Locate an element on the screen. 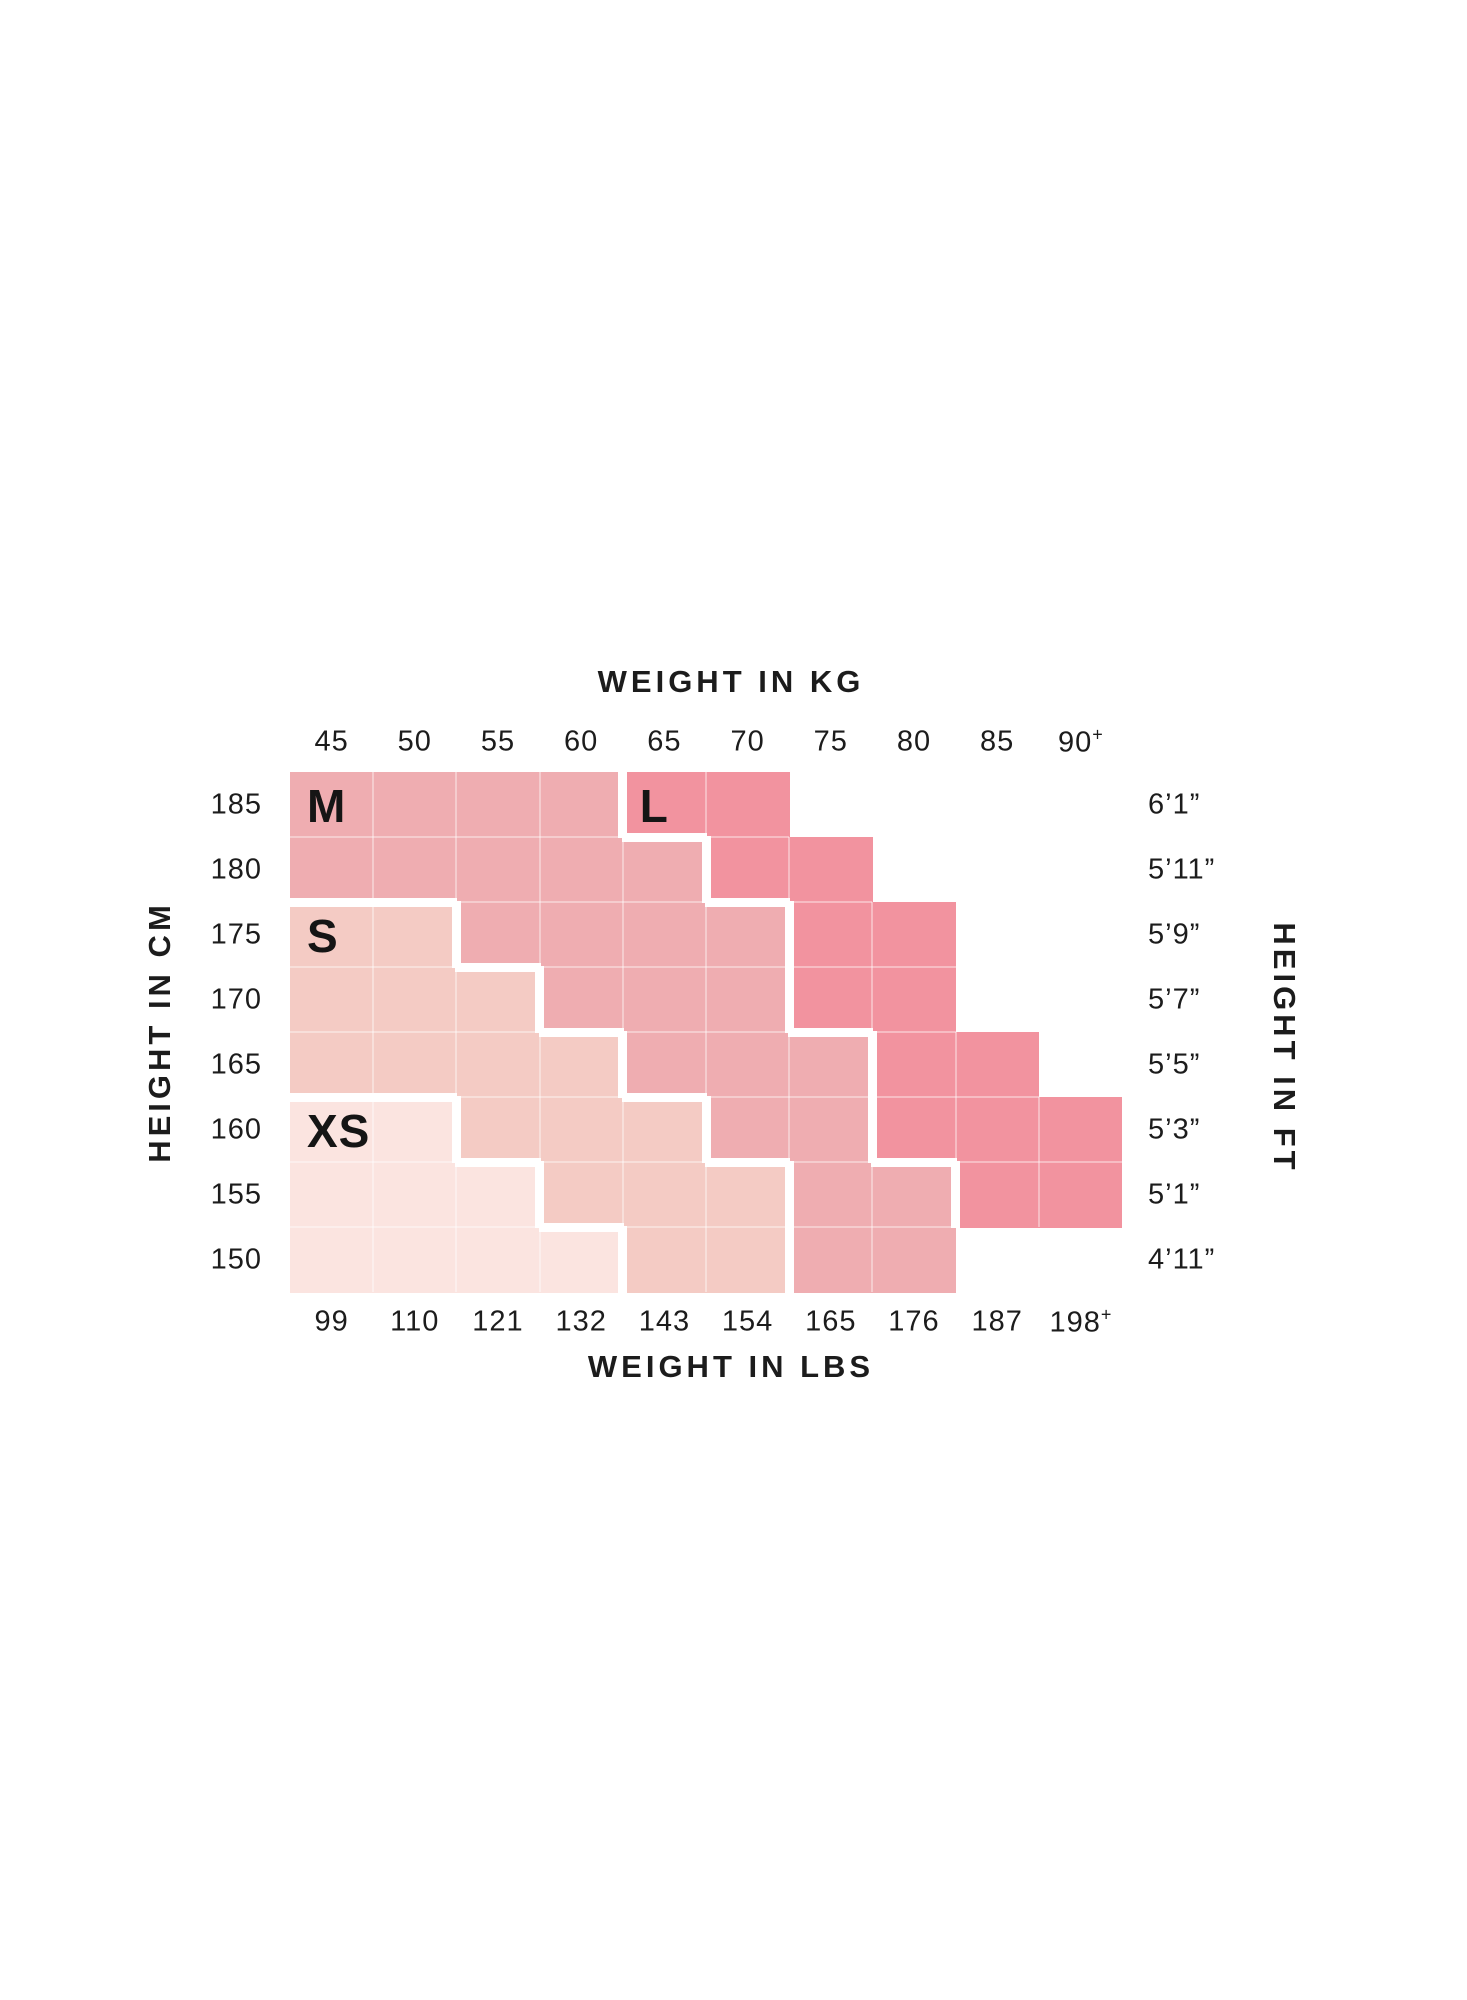 This screenshot has width=1467, height=2000. lbs-tick-99: 99 is located at coordinates (331, 1321).